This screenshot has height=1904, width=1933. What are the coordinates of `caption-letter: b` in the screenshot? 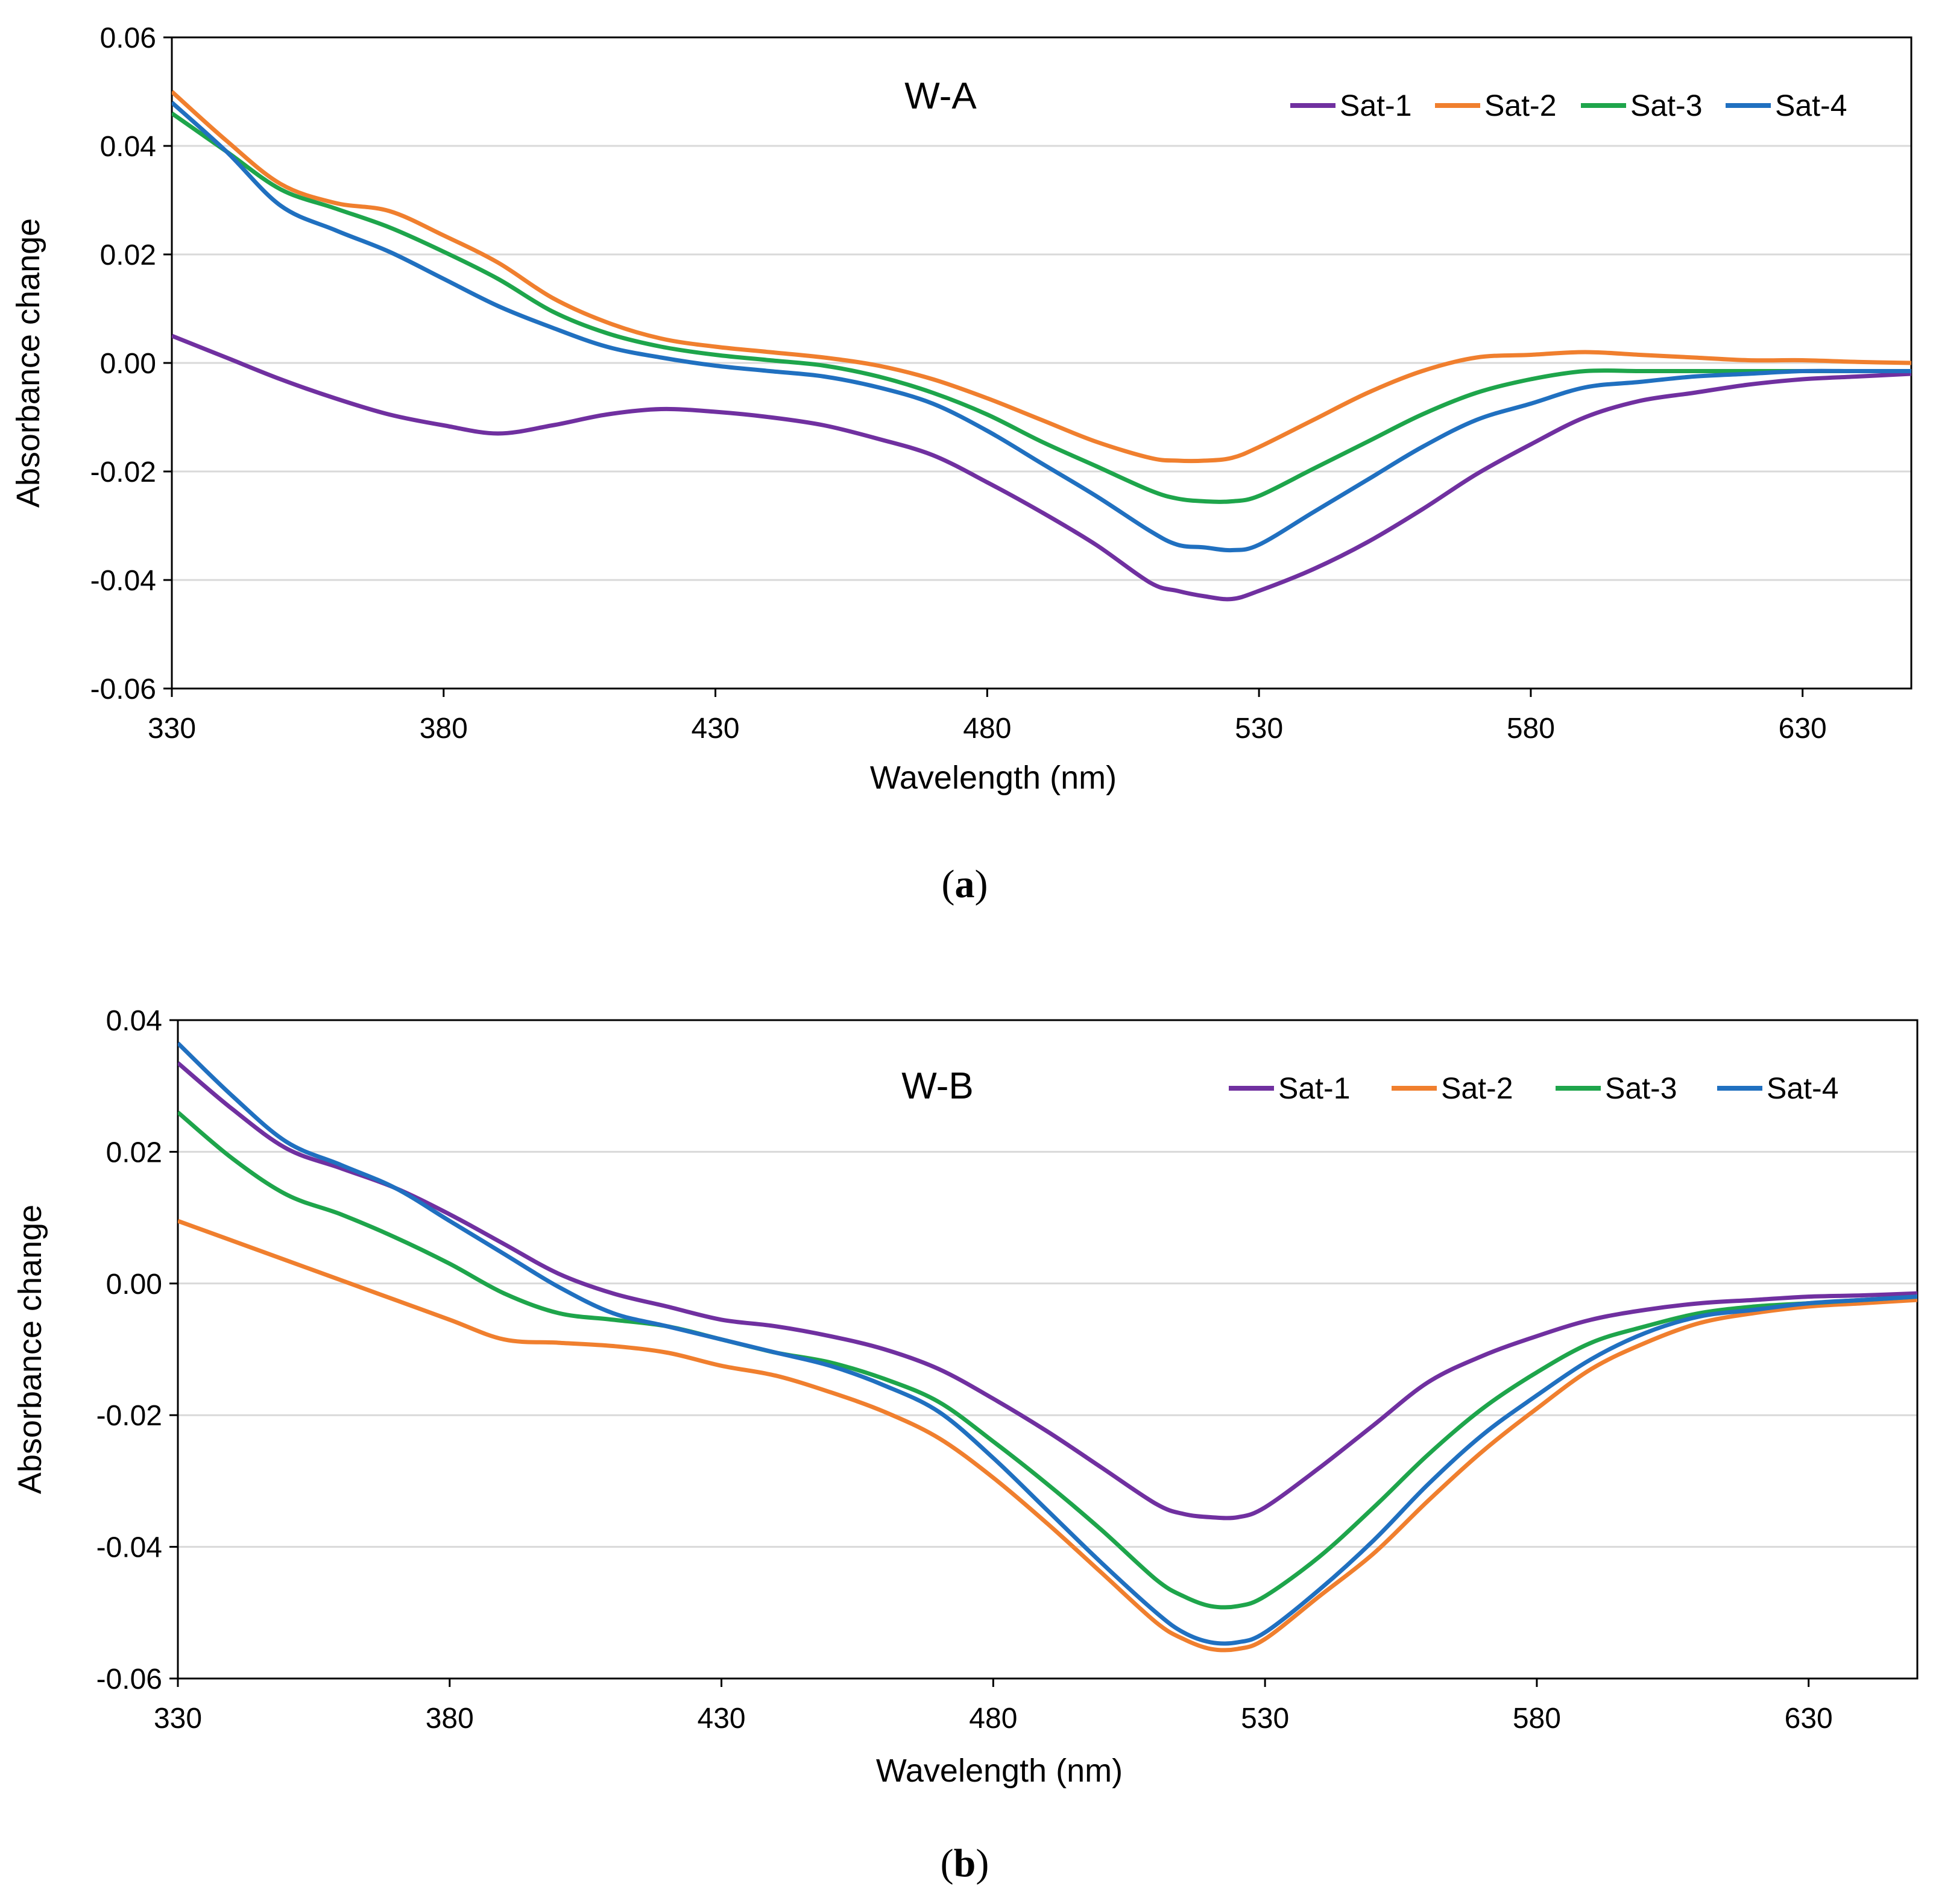 It's located at (965, 1863).